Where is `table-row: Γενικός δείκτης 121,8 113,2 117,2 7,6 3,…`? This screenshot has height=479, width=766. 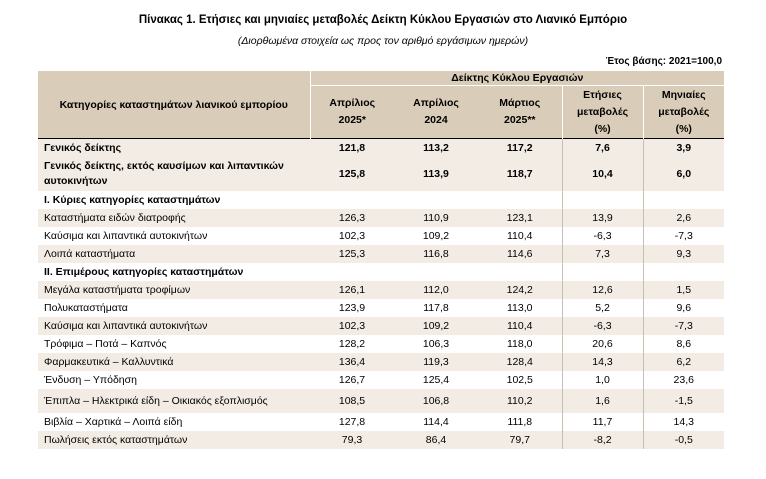
table-row: Γενικός δείκτης 121,8 113,2 117,2 7,6 3,… is located at coordinates (381, 147).